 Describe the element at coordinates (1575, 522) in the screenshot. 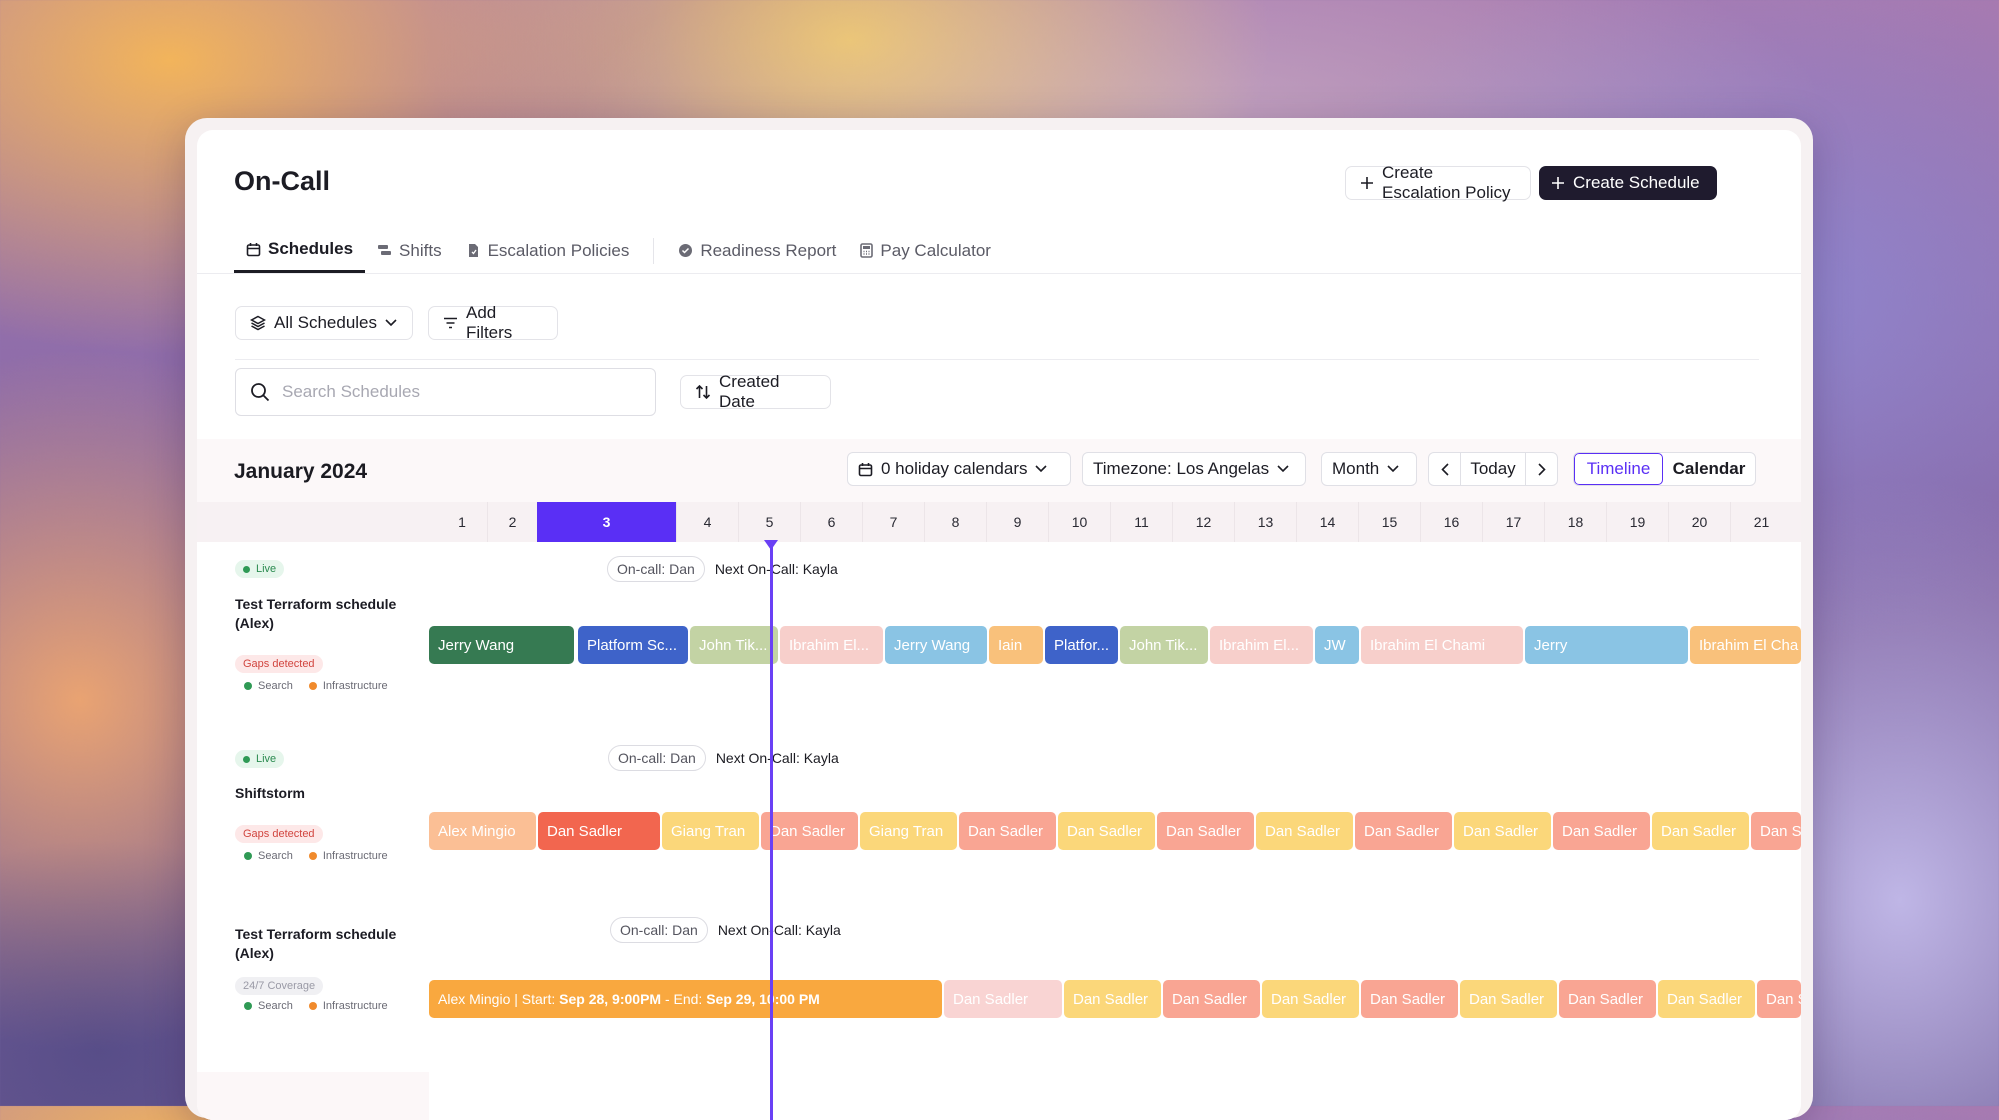

I see `day-cell: 18` at that location.